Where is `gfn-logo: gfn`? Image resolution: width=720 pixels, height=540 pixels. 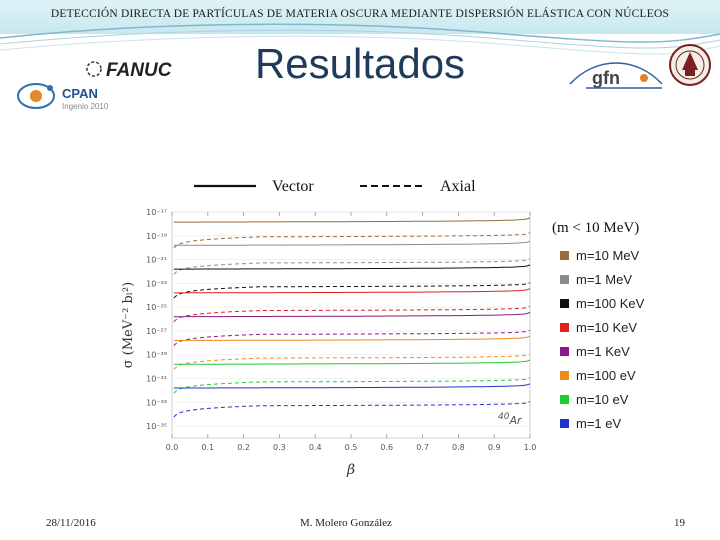
gfn-logo: gfn is located at coordinates (616, 74).